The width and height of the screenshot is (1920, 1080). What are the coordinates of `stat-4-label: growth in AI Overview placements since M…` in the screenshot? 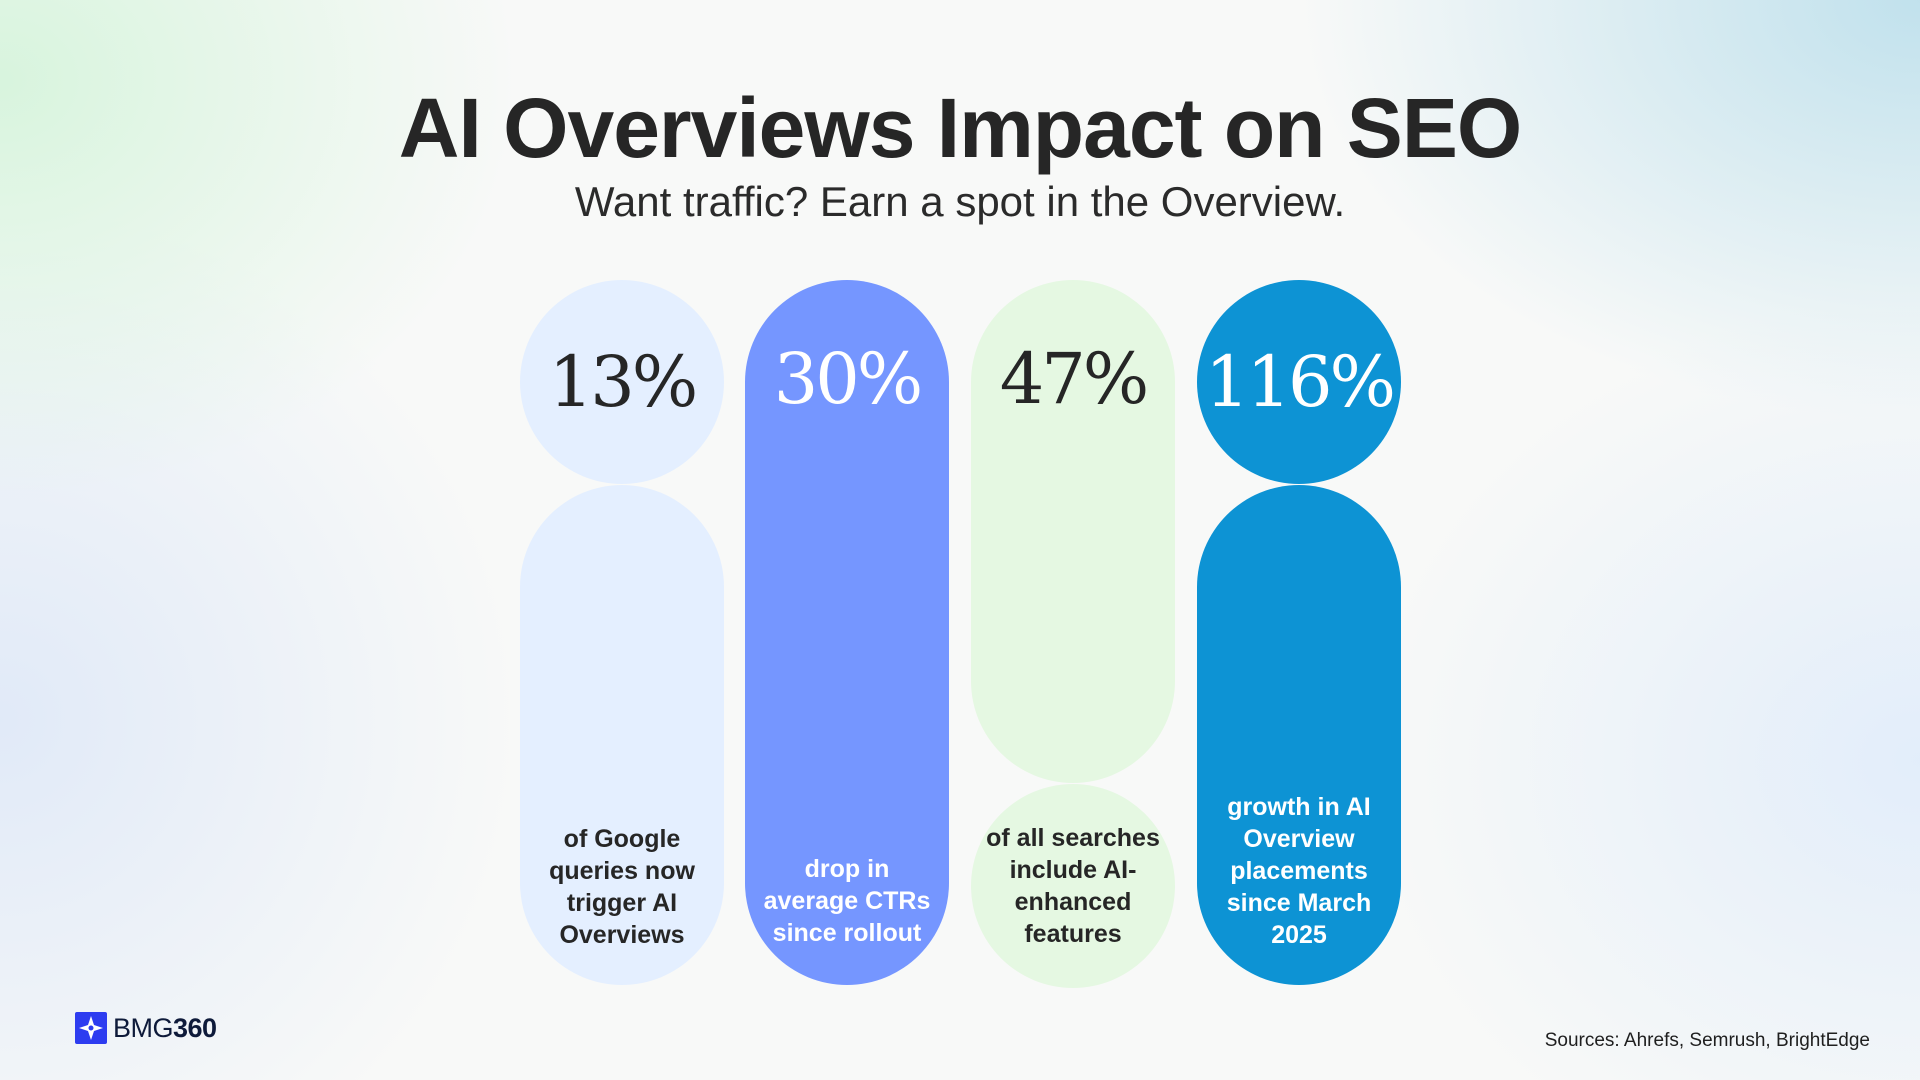 It's located at (1299, 871).